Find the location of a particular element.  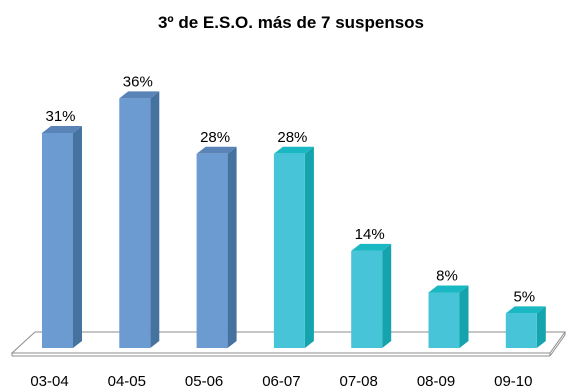

x-tick-03-04: 03-04 is located at coordinates (49, 381).